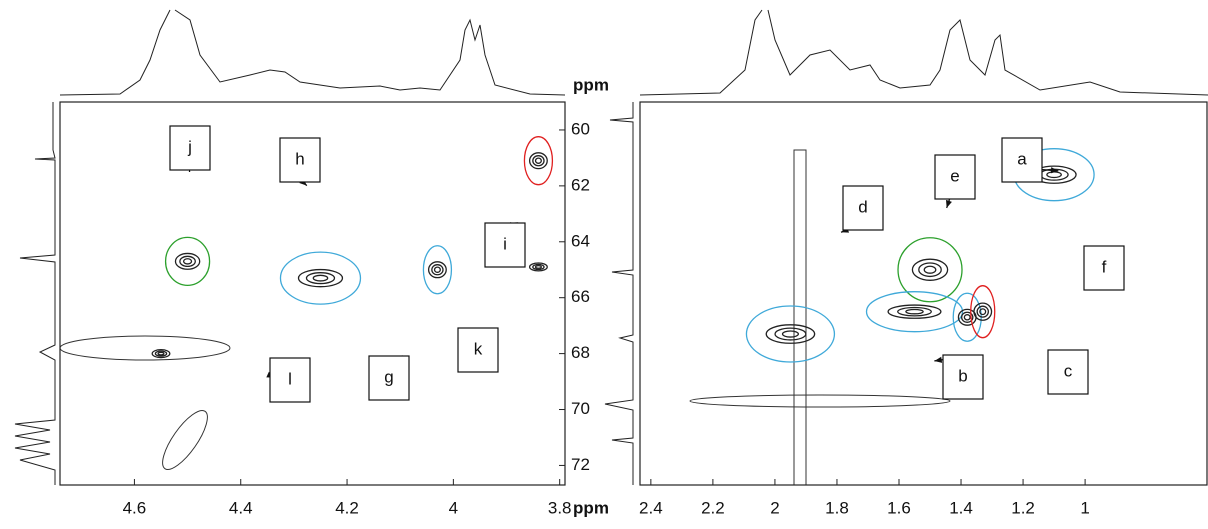 The image size is (1208, 529). Describe the element at coordinates (899, 507) in the screenshot. I see `x-tick-label: 1.6` at that location.